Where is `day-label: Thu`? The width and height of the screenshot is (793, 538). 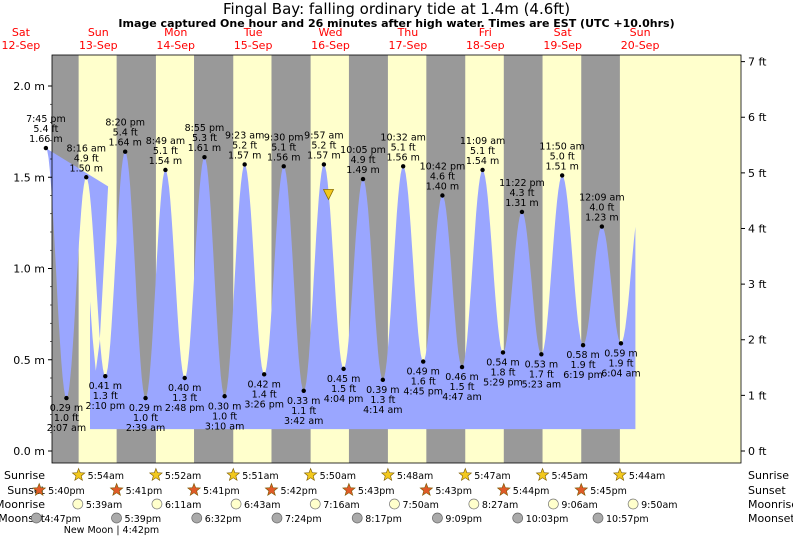 day-label: Thu is located at coordinates (408, 32).